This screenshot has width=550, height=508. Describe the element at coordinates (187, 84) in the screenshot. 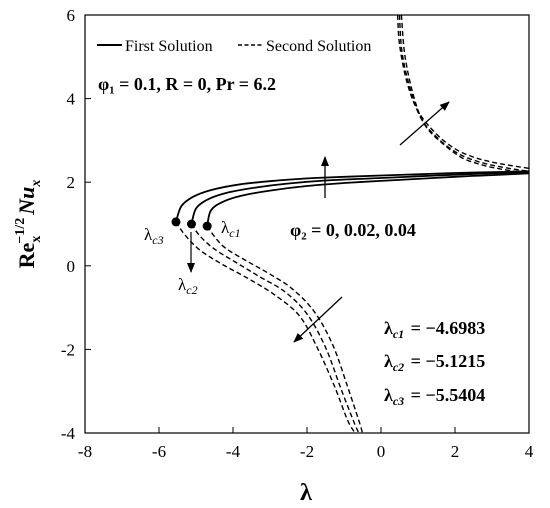

I see `params-label: φ₁ = 0.1, R = 0, Pr = 6.2` at that location.